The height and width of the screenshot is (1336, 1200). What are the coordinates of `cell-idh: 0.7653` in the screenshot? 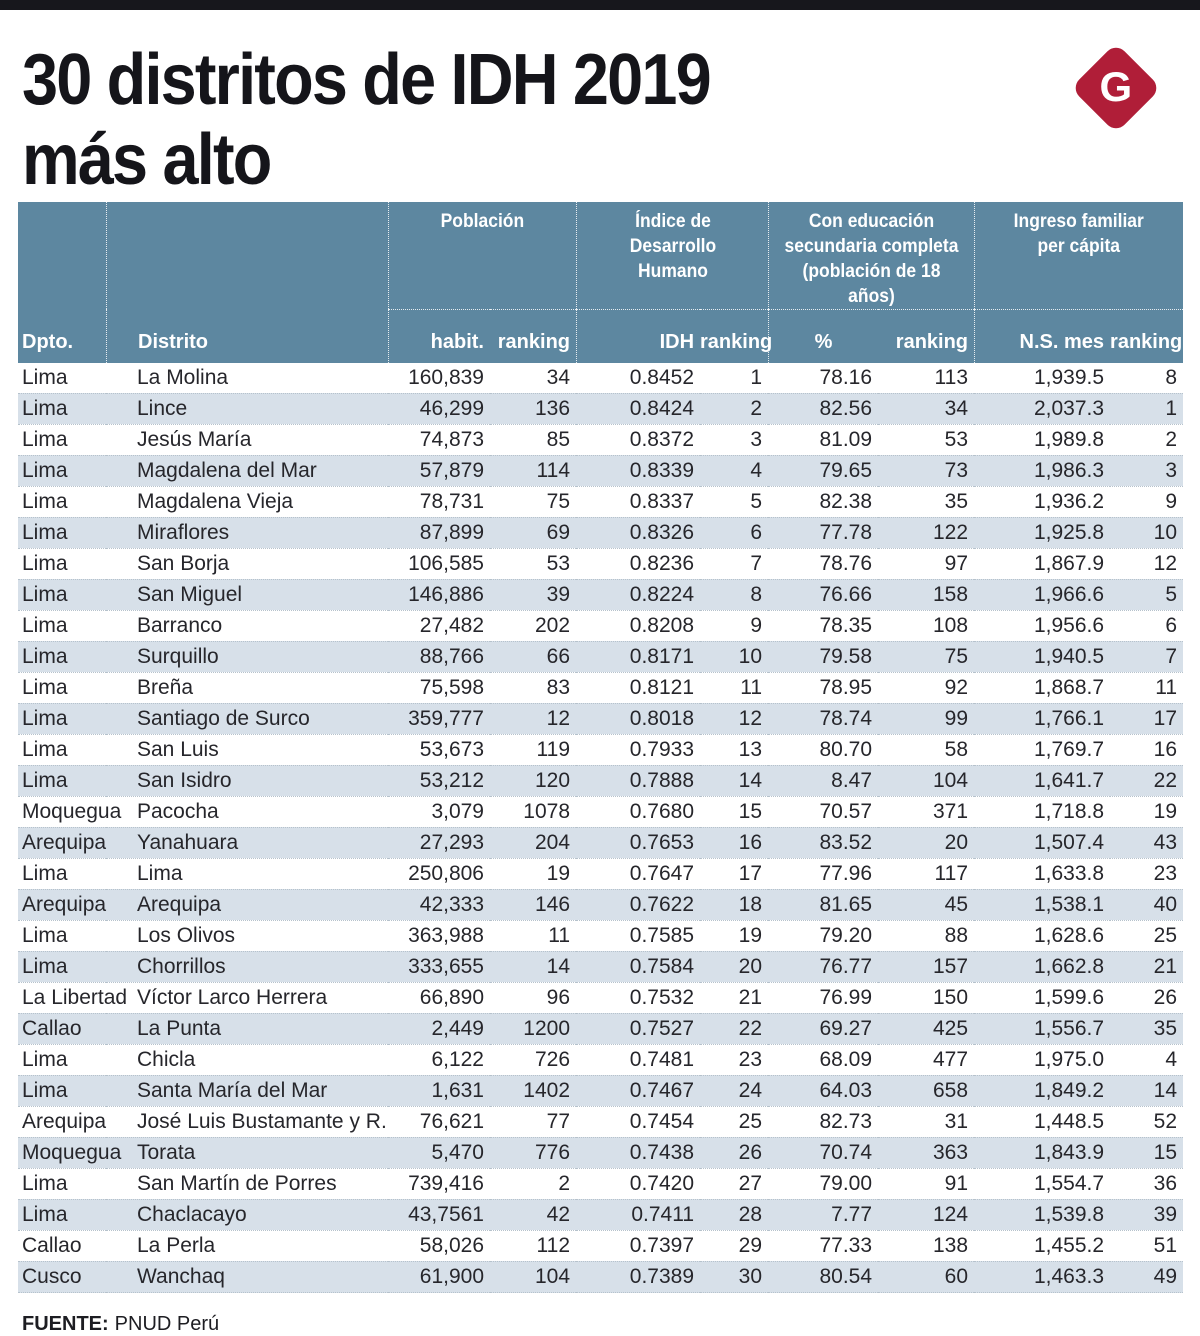 It's located at (638, 842).